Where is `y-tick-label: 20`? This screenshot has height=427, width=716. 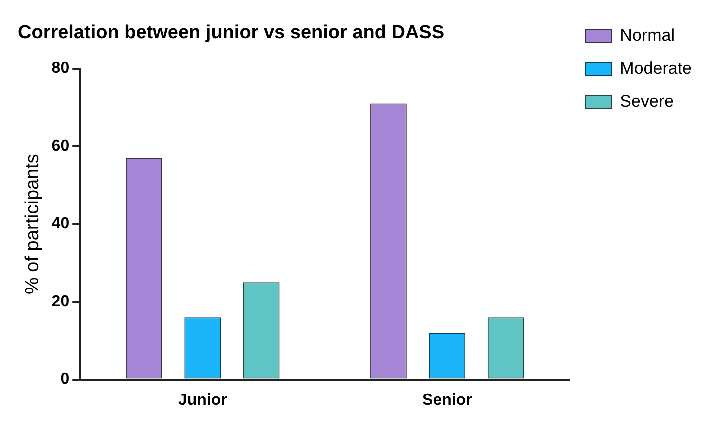 y-tick-label: 20 is located at coordinates (61, 301).